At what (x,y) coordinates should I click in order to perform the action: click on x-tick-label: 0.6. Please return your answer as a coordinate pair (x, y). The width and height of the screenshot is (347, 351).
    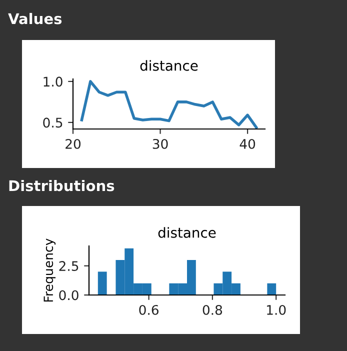
    Looking at the image, I should click on (148, 309).